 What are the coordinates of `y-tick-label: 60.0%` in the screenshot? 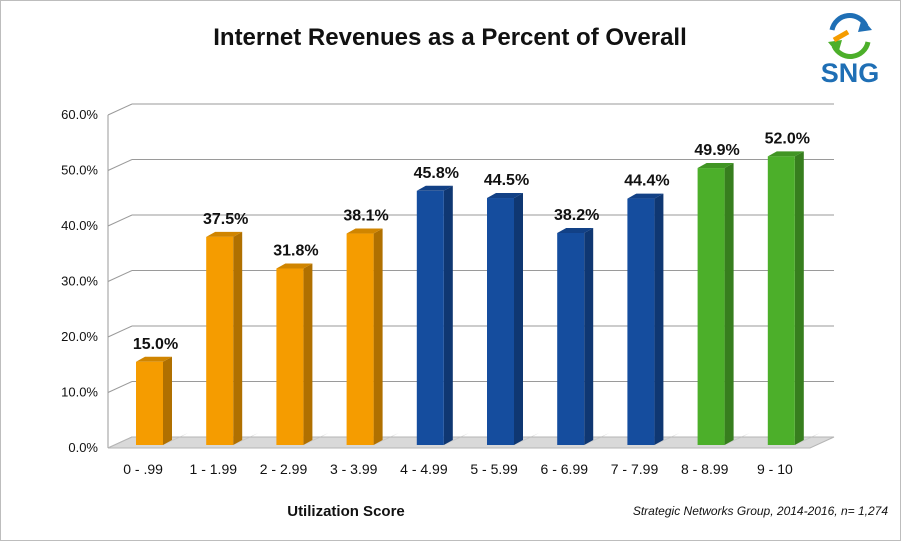 It's located at (79, 114).